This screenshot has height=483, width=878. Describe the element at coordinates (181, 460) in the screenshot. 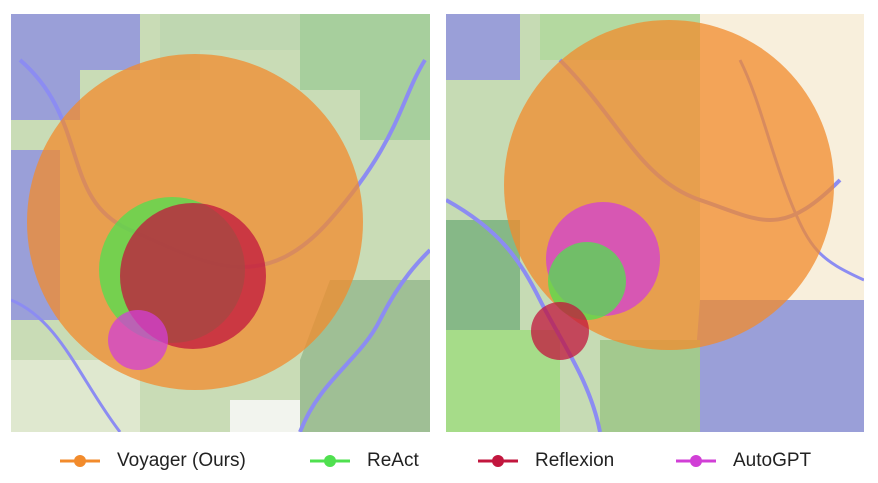

I see `legend-label: Voyager (Ours)` at that location.